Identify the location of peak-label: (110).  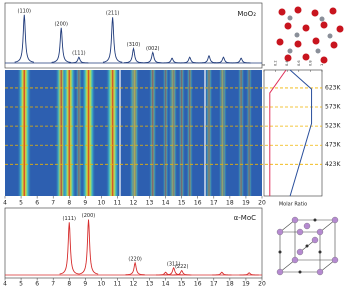
(24, 11).